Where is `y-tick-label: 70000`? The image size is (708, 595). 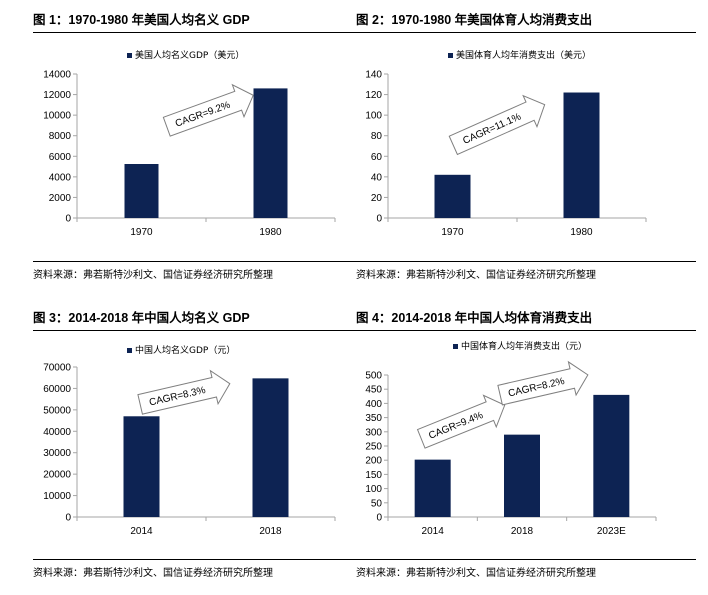 y-tick-label: 70000 is located at coordinates (57, 368).